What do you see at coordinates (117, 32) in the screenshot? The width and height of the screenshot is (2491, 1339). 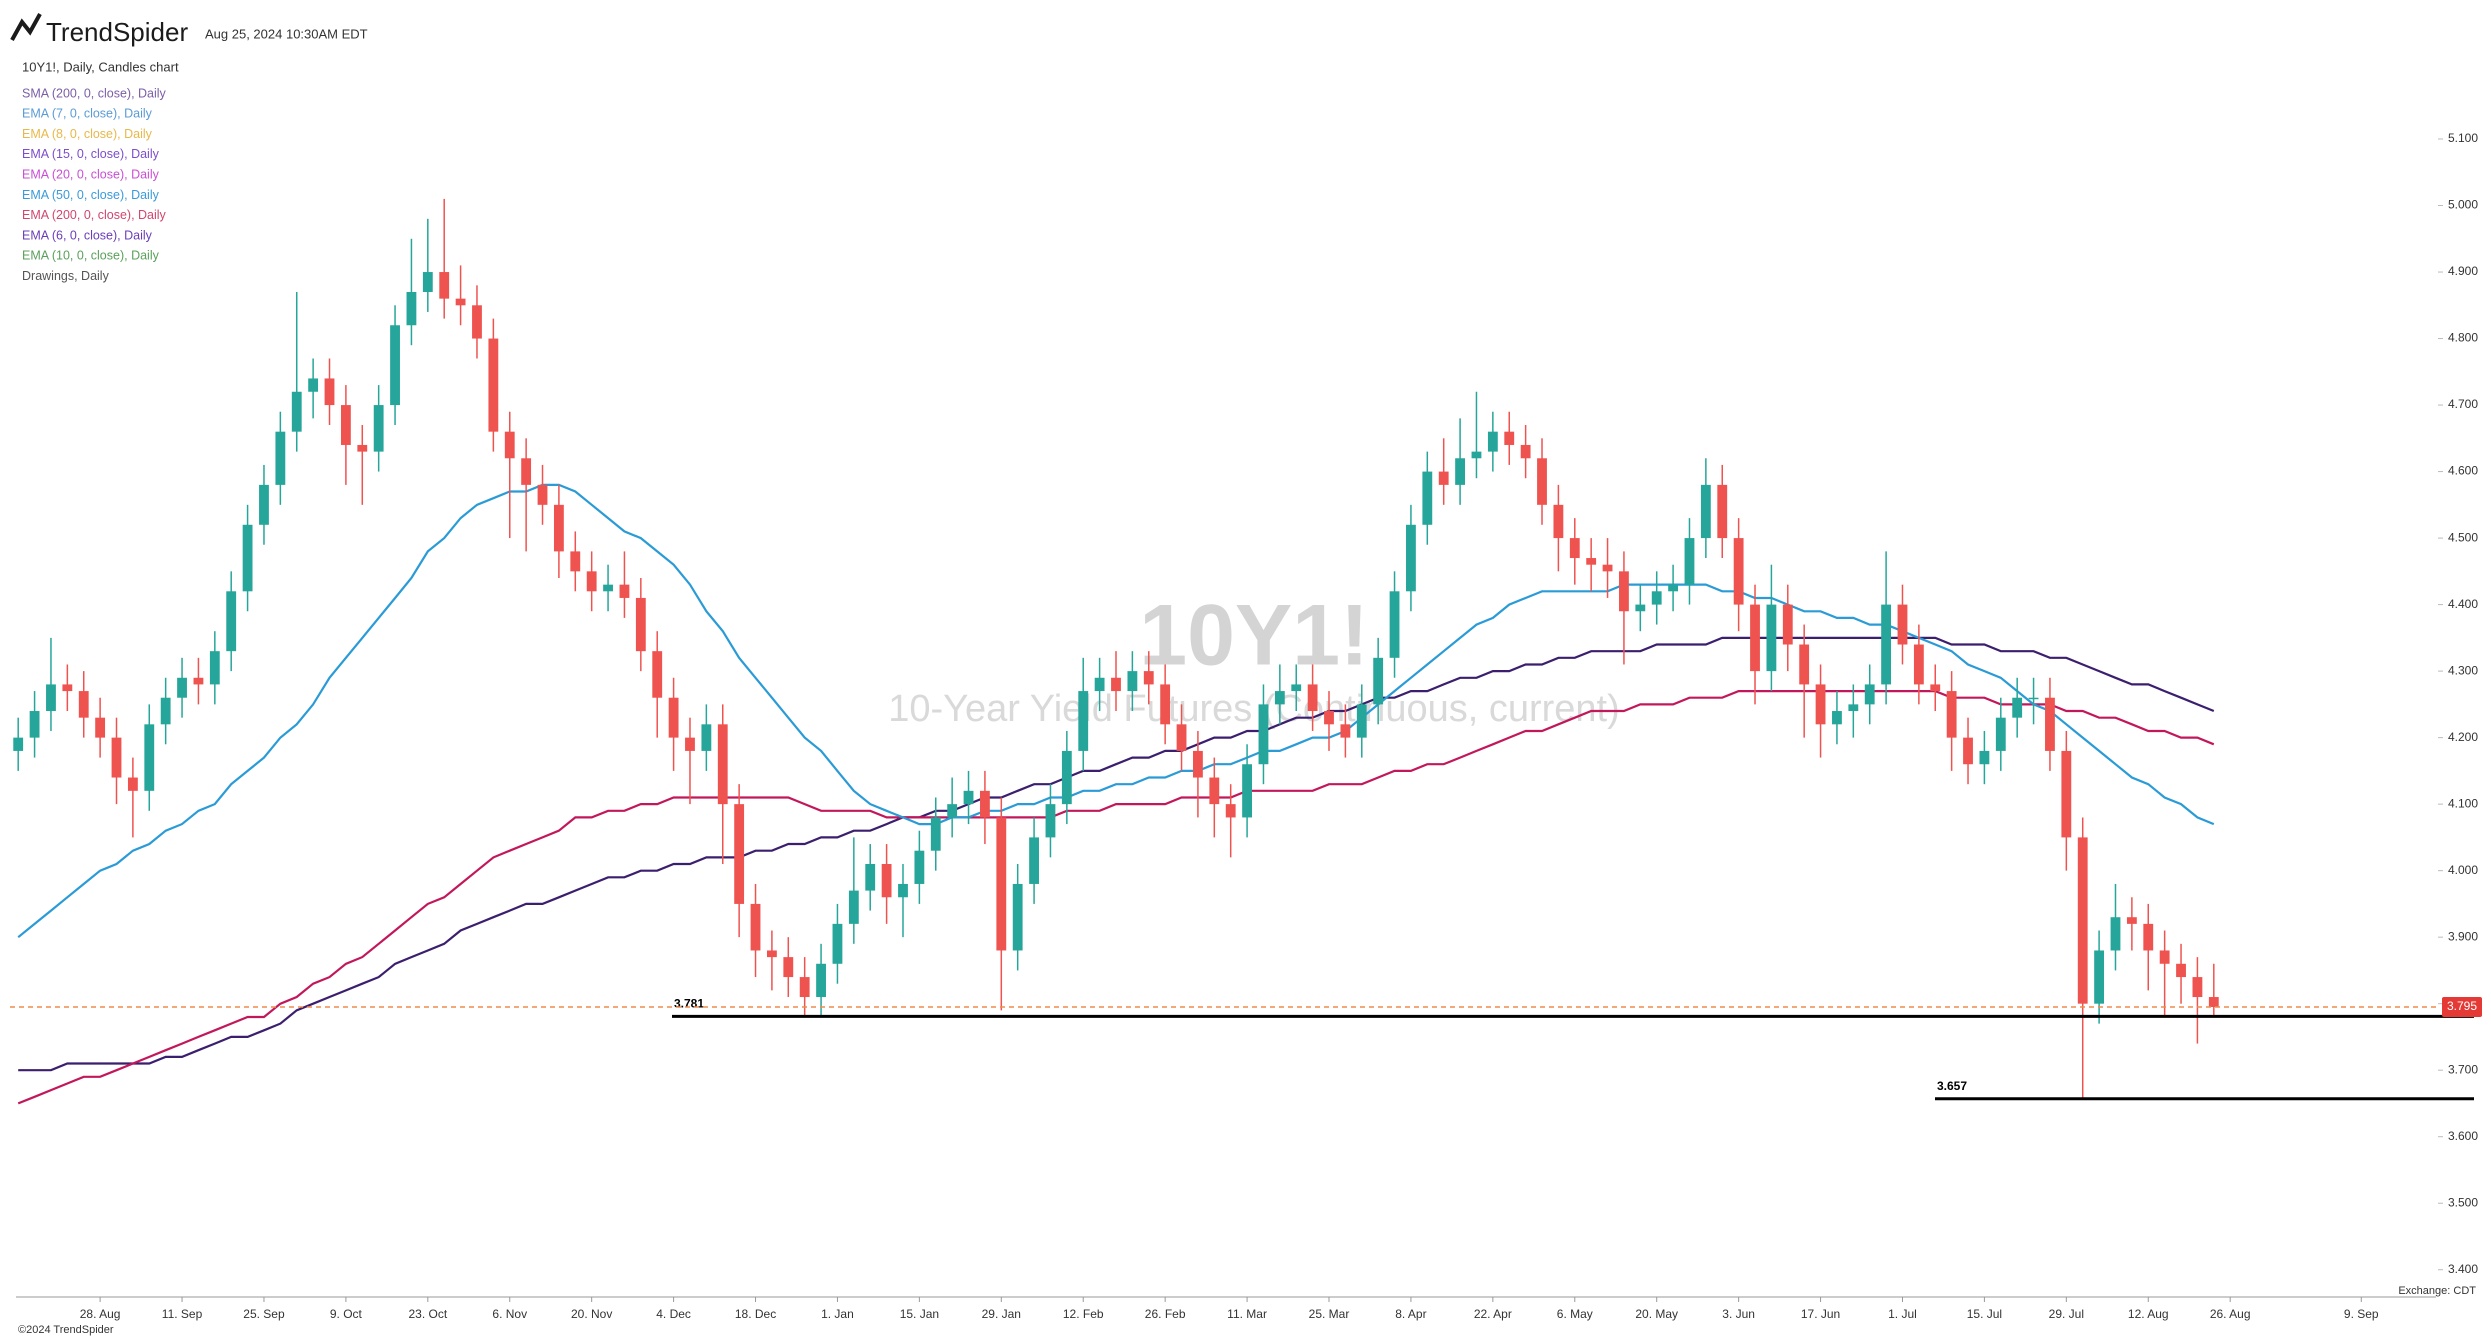 I see `logo-text: TrendSpider` at bounding box center [117, 32].